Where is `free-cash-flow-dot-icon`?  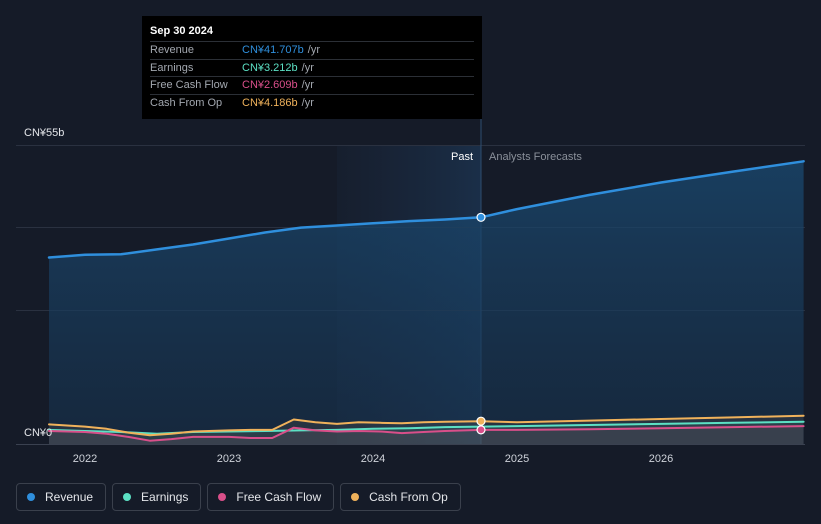 free-cash-flow-dot-icon is located at coordinates (222, 497).